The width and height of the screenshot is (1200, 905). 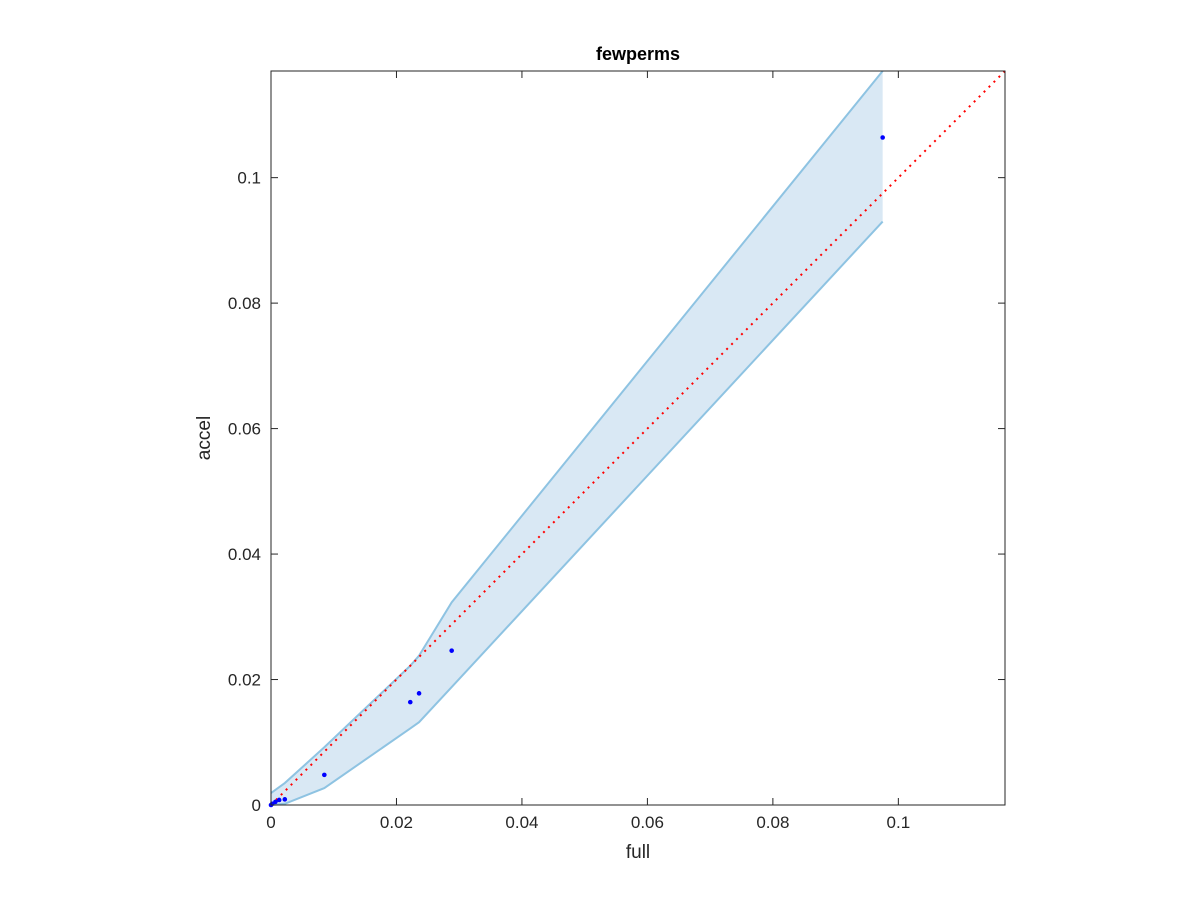 I want to click on x-tick-label: 0.08, so click(x=772, y=822).